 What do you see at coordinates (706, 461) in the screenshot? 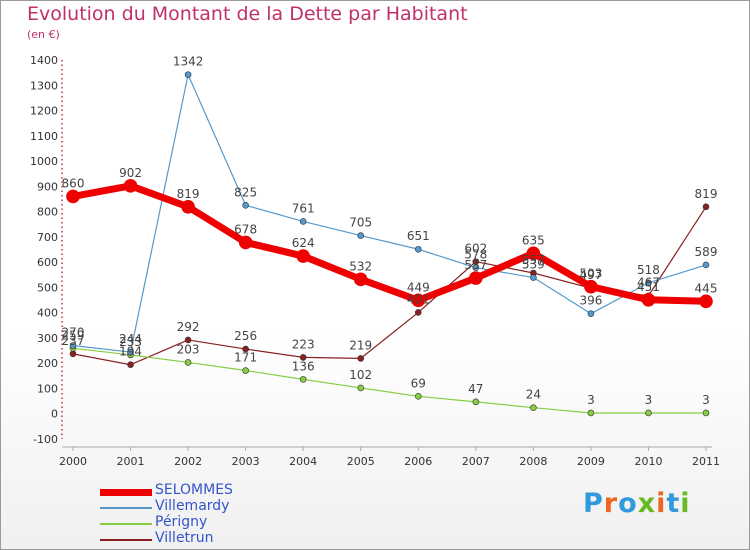
I see `x-tick-label: 2011` at bounding box center [706, 461].